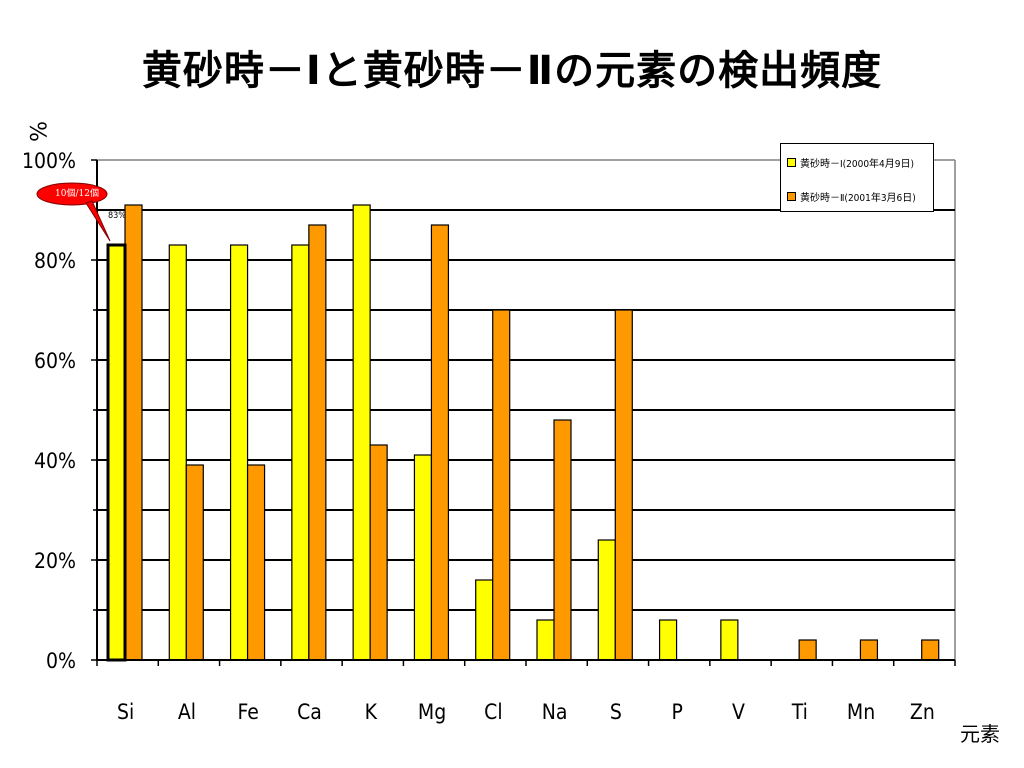 The height and width of the screenshot is (768, 1024). I want to click on x-tick-label-mg: Mg, so click(432, 712).